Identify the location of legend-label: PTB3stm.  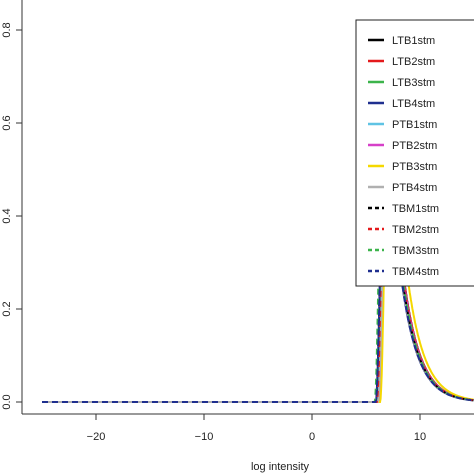
(414, 167).